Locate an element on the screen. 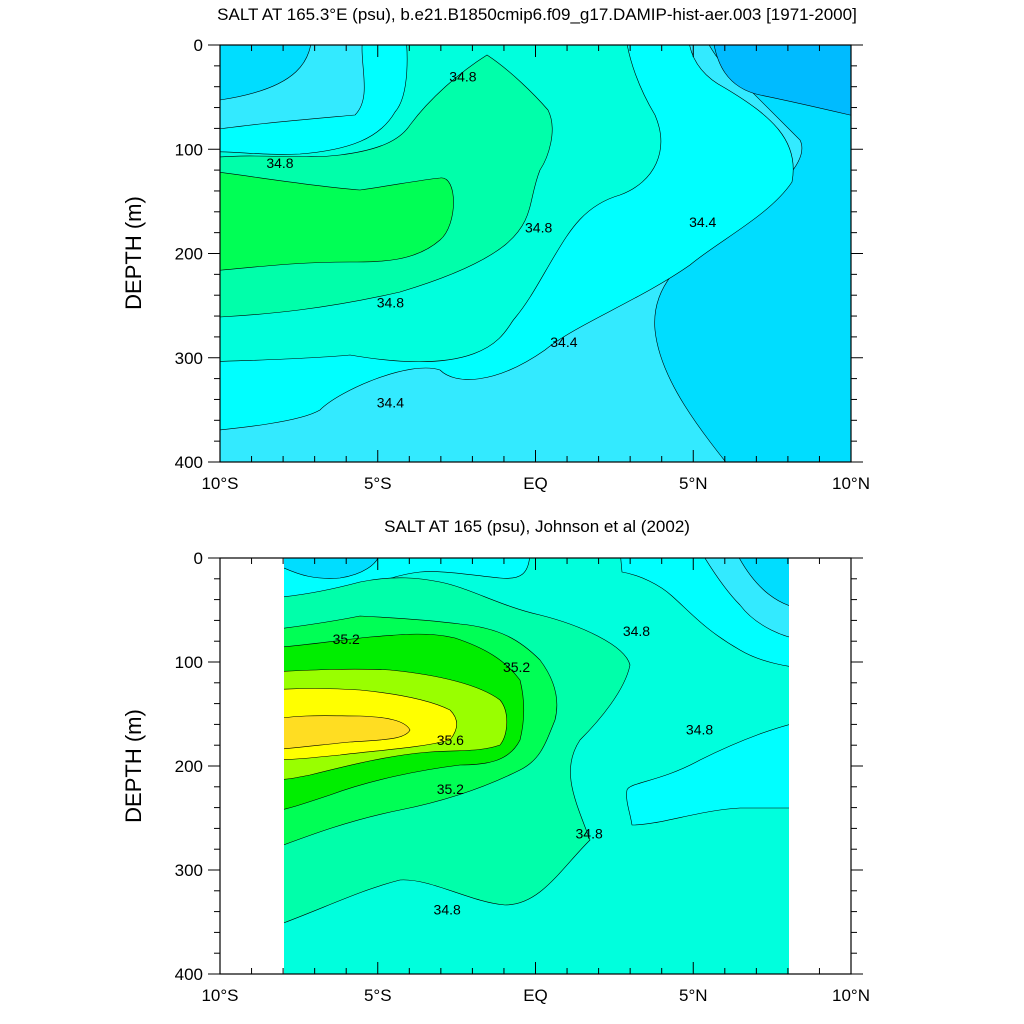 The width and height of the screenshot is (1024, 1024). panel-1-contour-labels: 34.8 34.8 34.8 34.4 34.8 34.4 34.4 is located at coordinates (491, 239).